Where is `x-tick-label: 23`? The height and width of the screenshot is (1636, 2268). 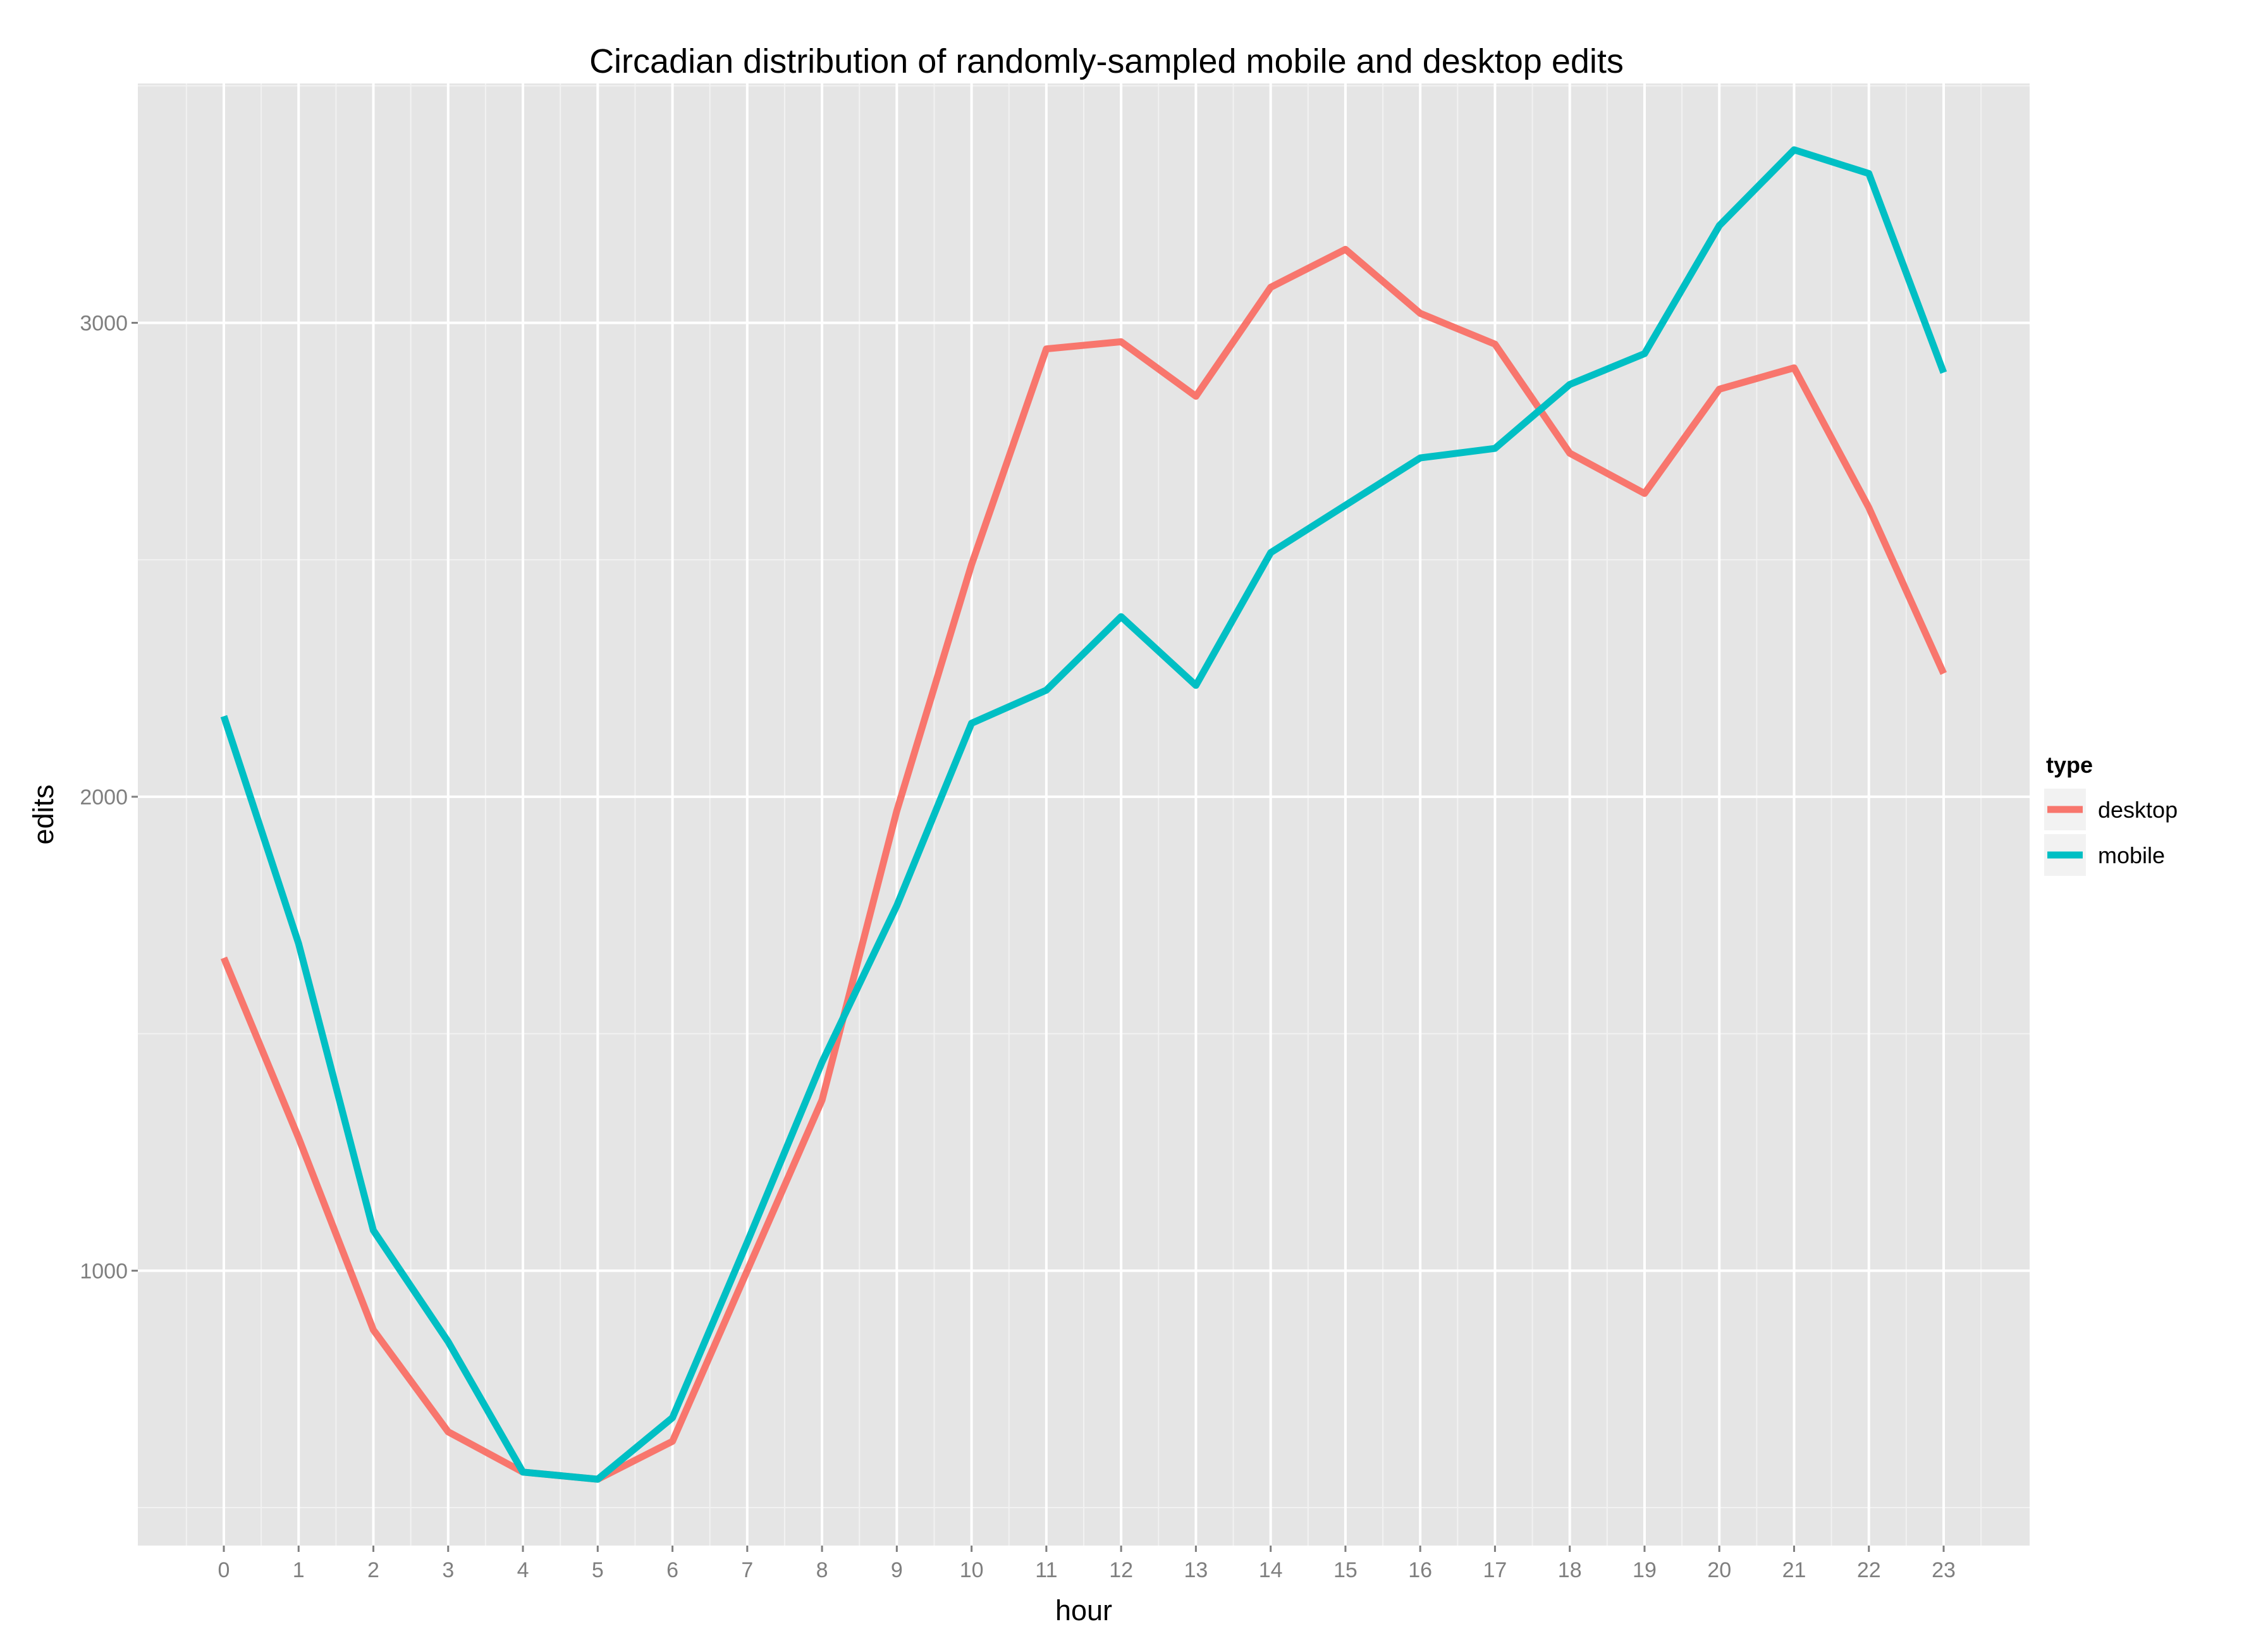 x-tick-label: 23 is located at coordinates (1944, 1570).